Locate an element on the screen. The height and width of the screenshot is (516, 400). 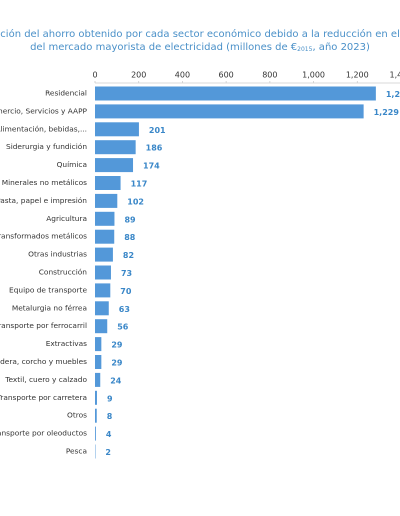
x-tick-label: 600 is located at coordinates (226, 75).